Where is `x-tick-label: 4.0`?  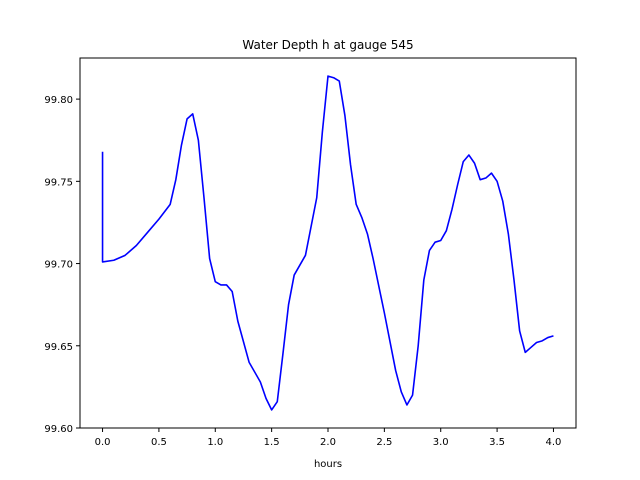 x-tick-label: 4.0 is located at coordinates (554, 442).